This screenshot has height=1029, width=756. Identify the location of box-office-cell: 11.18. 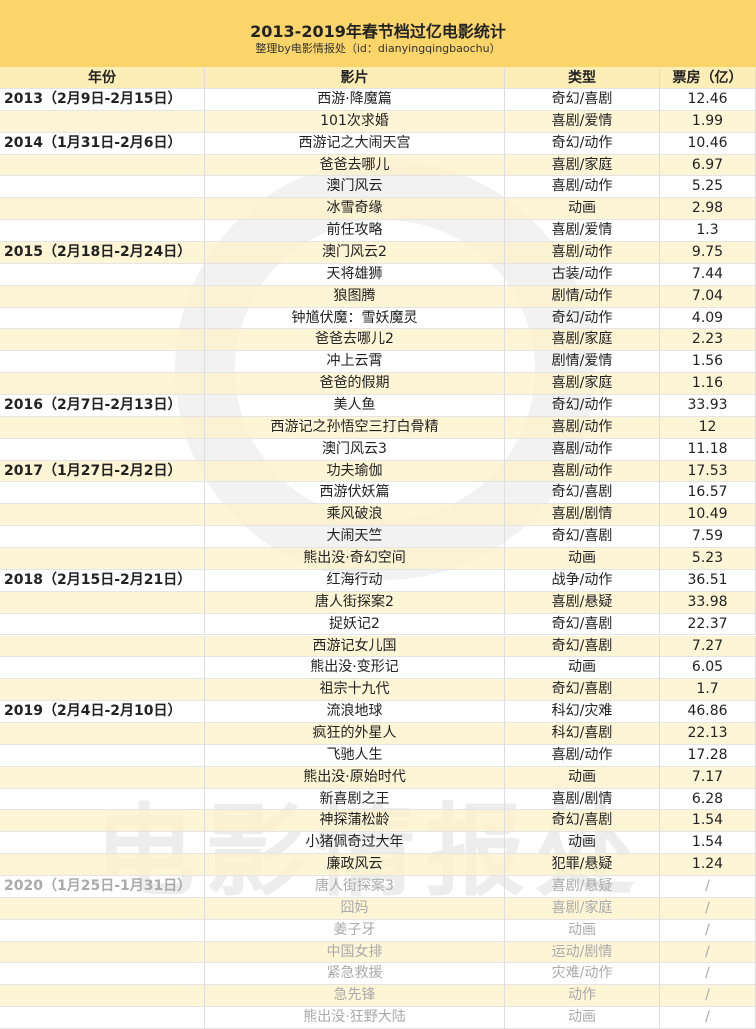
(708, 449).